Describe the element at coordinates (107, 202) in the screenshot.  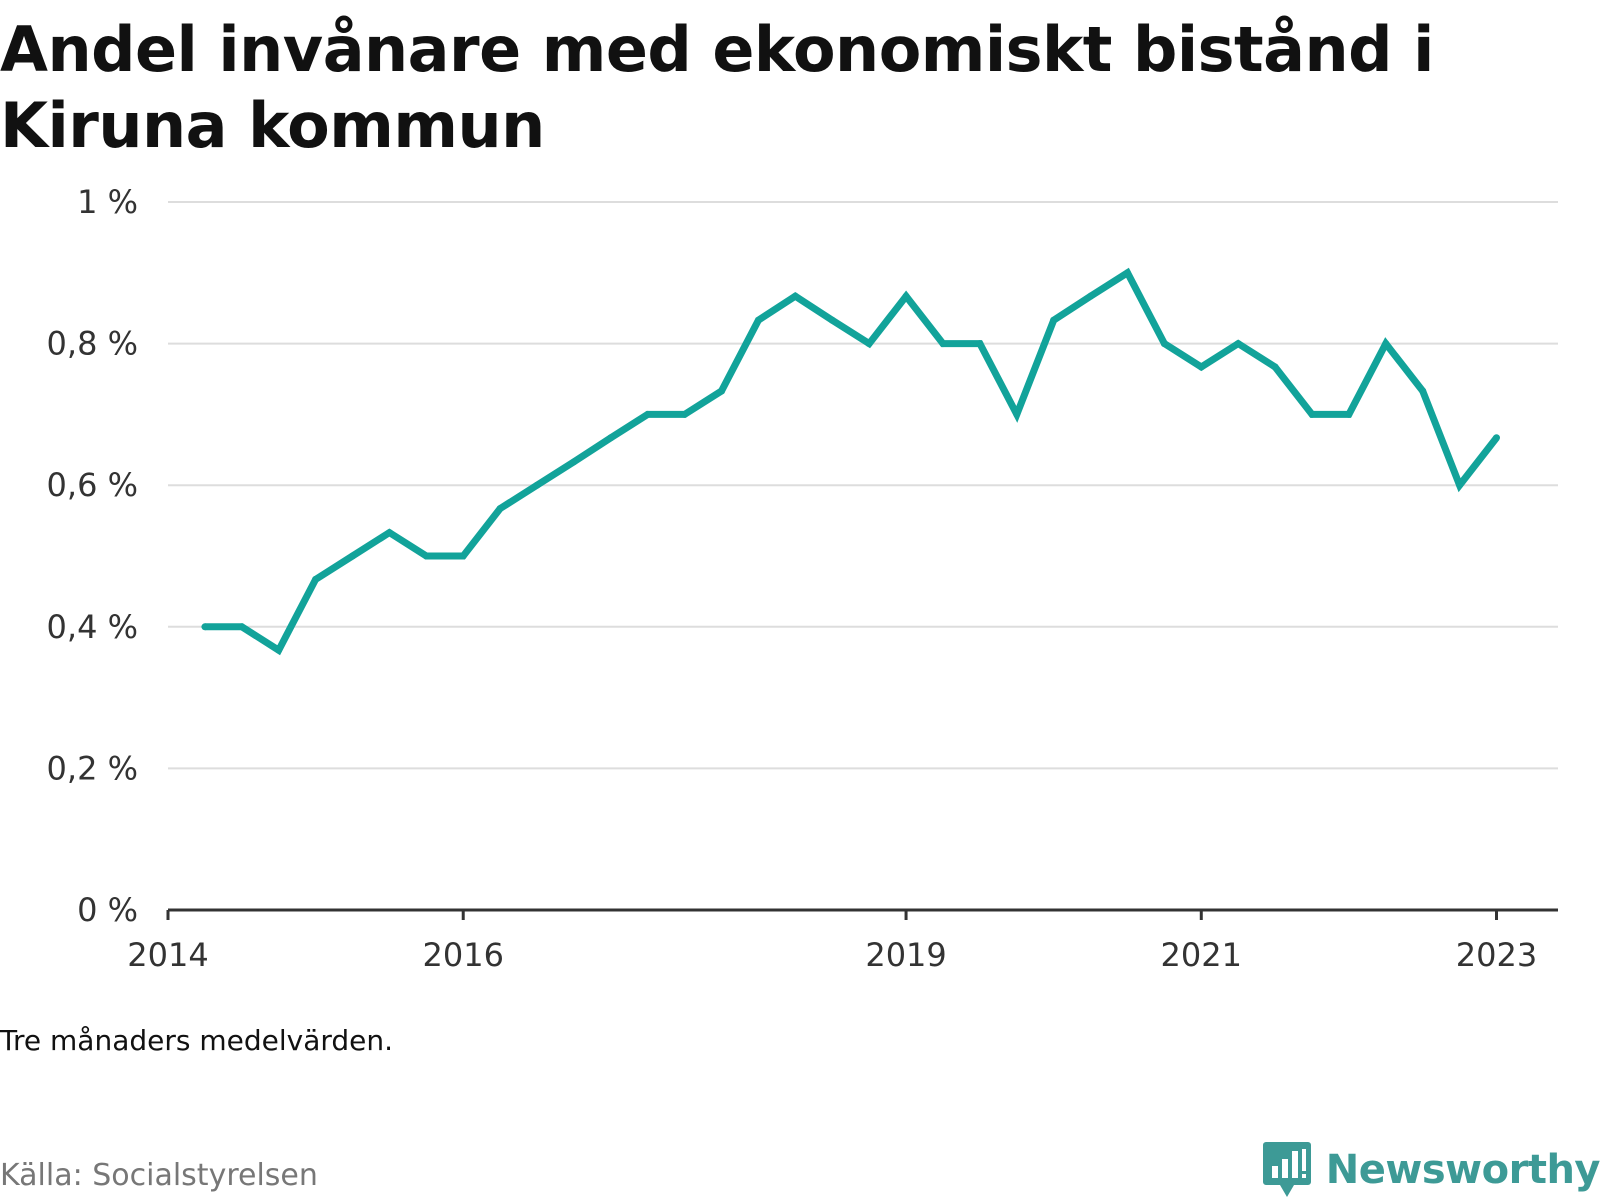
I see `y-tick-label: 1 %` at that location.